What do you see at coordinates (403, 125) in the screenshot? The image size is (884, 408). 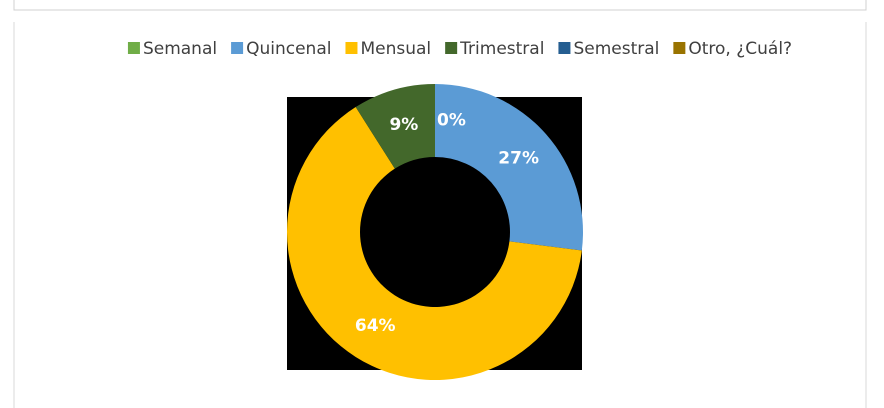 I see `data-label: 9%` at bounding box center [403, 125].